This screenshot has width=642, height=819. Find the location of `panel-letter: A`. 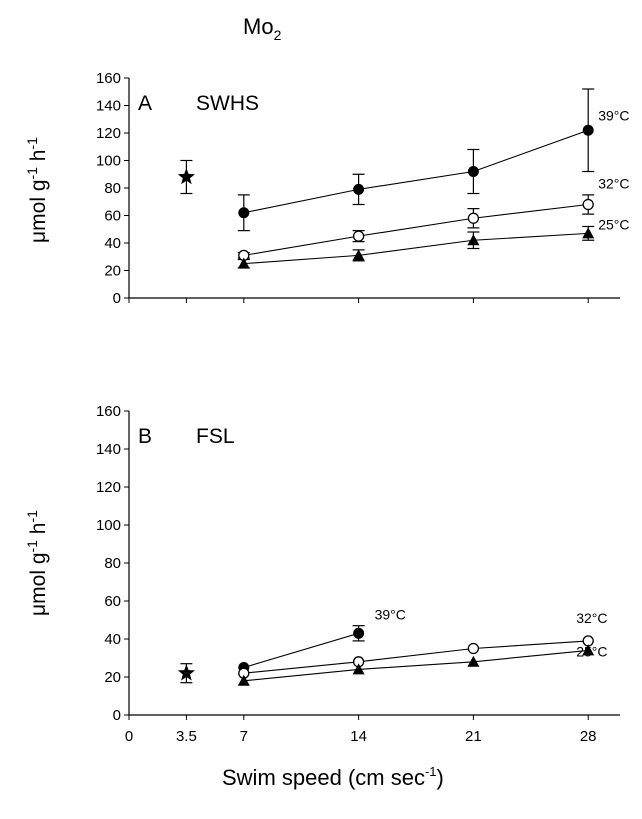

panel-letter: A is located at coordinates (145, 103).